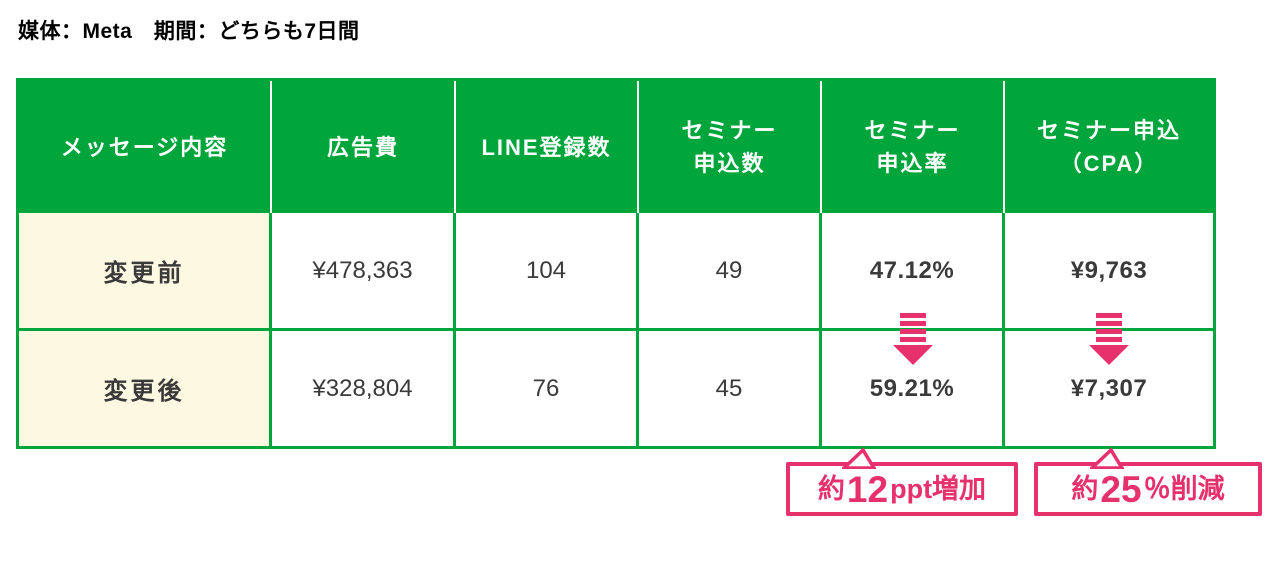 The image size is (1280, 581). What do you see at coordinates (547, 388) in the screenshot?
I see `cell-after-line-registrations: 76` at bounding box center [547, 388].